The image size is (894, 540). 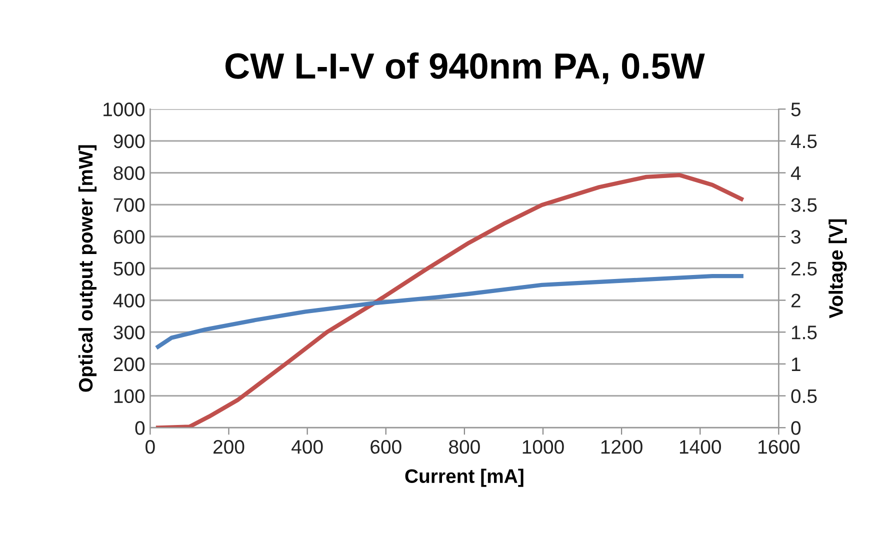 I want to click on y2-tick-label: 3, so click(x=795, y=237).